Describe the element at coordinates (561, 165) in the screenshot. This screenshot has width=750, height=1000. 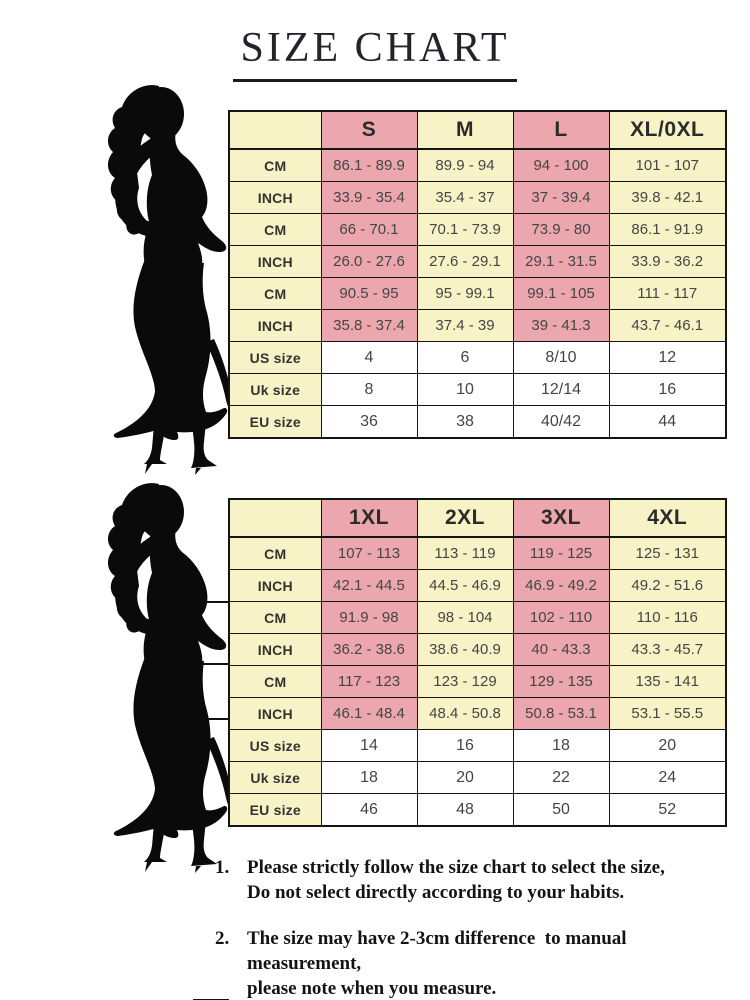
I see `value-cell: 94 - 100` at that location.